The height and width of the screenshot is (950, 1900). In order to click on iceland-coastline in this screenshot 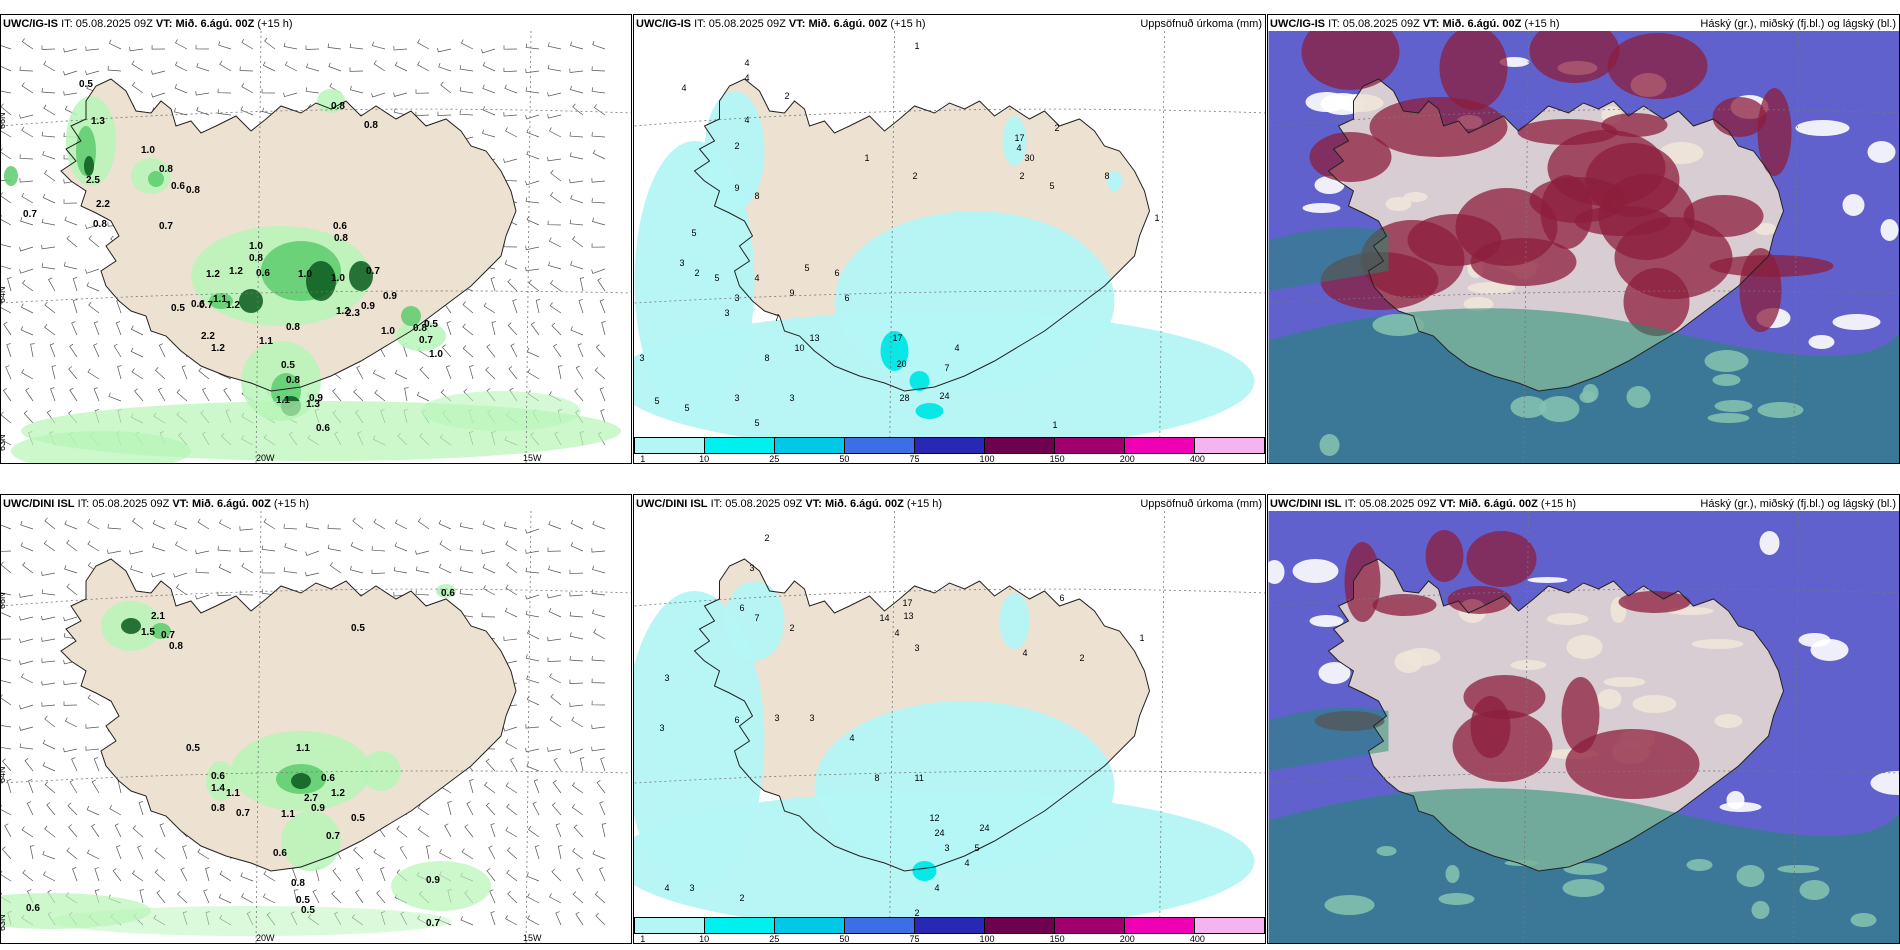, I will do `click(288, 715)`.